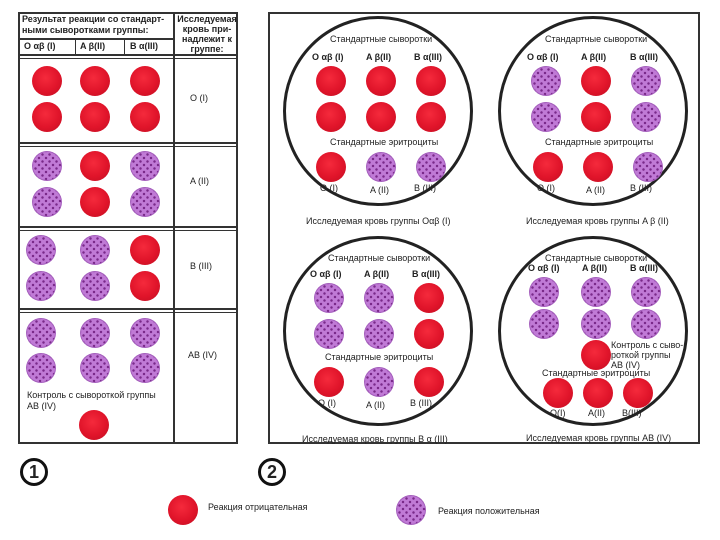 This screenshot has height=540, width=720. Describe the element at coordinates (34, 472) in the screenshot. I see `badge-one: 1` at that location.